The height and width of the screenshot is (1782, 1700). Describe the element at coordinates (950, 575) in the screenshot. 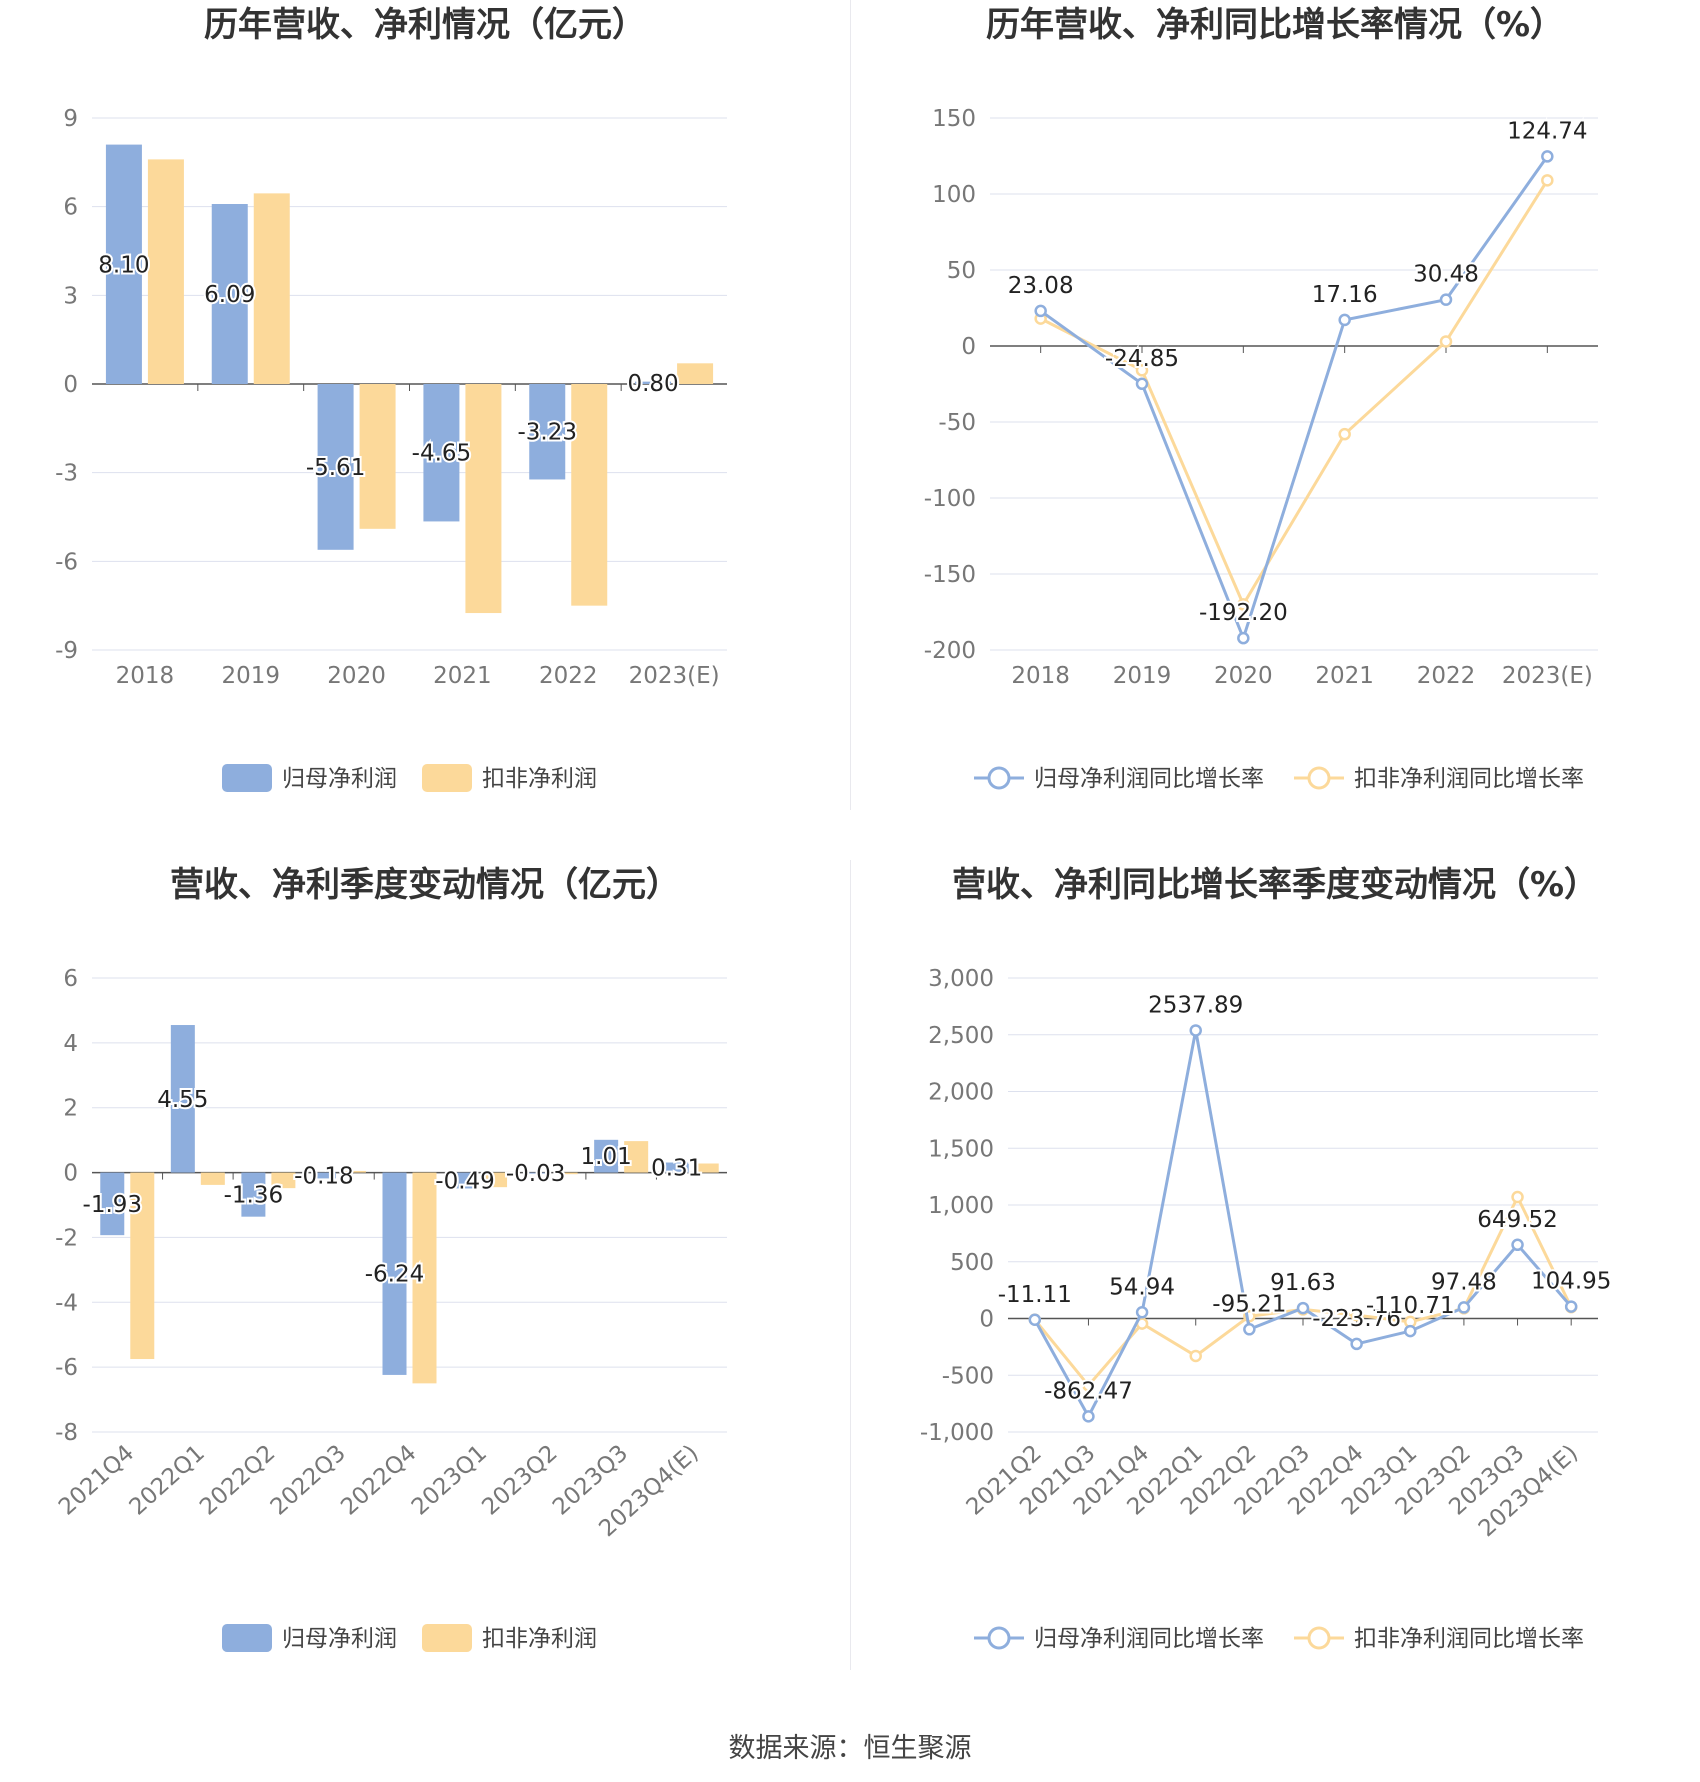

I see `y-tick-label: -150` at that location.